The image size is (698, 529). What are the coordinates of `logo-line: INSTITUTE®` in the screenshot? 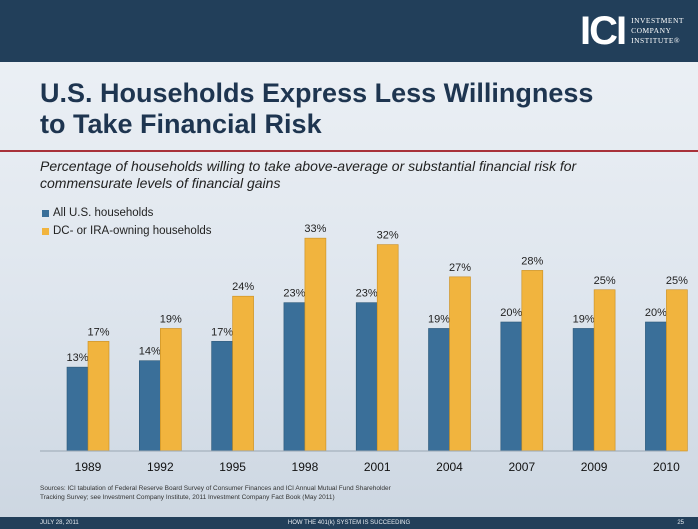 It's located at (656, 40).